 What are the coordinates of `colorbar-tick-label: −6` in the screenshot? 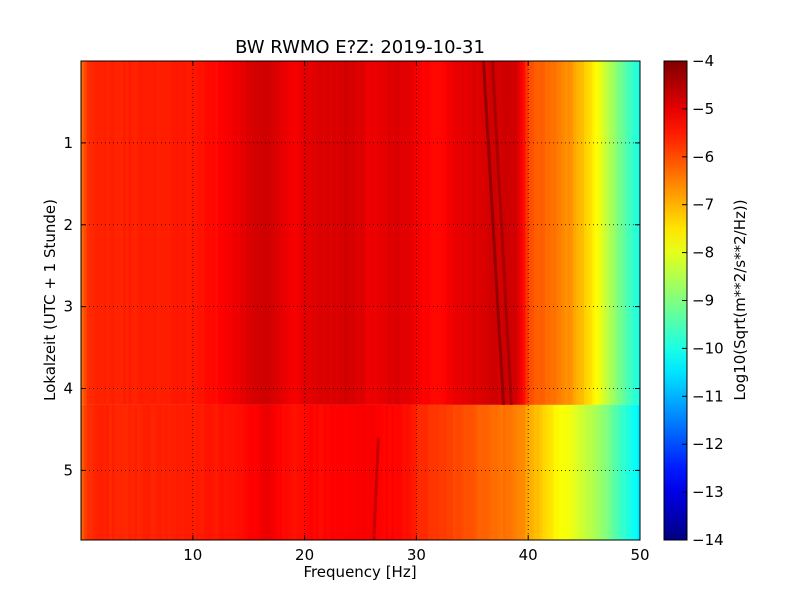 It's located at (703, 157).